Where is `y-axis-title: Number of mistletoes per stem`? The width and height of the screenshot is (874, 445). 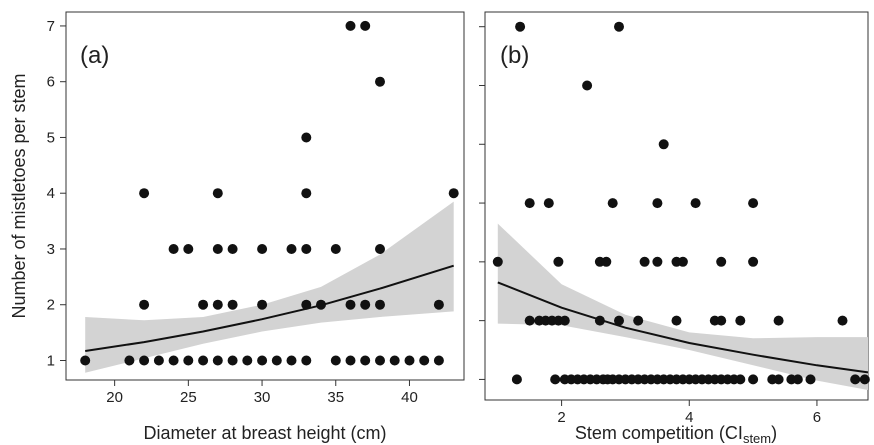 y-axis-title: Number of mistletoes per stem is located at coordinates (19, 195).